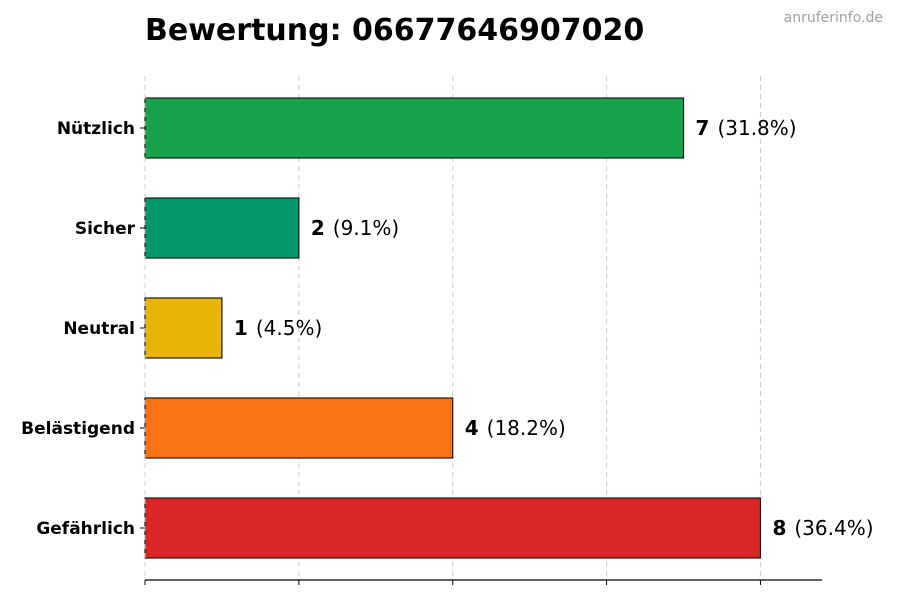  I want to click on category-label-2: Neutral, so click(99, 329).